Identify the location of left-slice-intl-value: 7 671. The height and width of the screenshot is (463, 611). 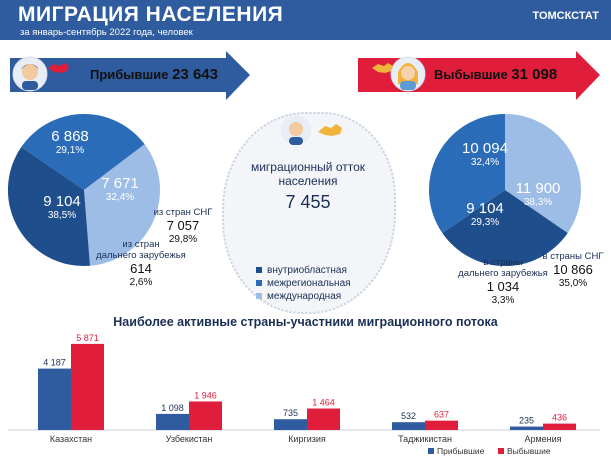
(120, 183).